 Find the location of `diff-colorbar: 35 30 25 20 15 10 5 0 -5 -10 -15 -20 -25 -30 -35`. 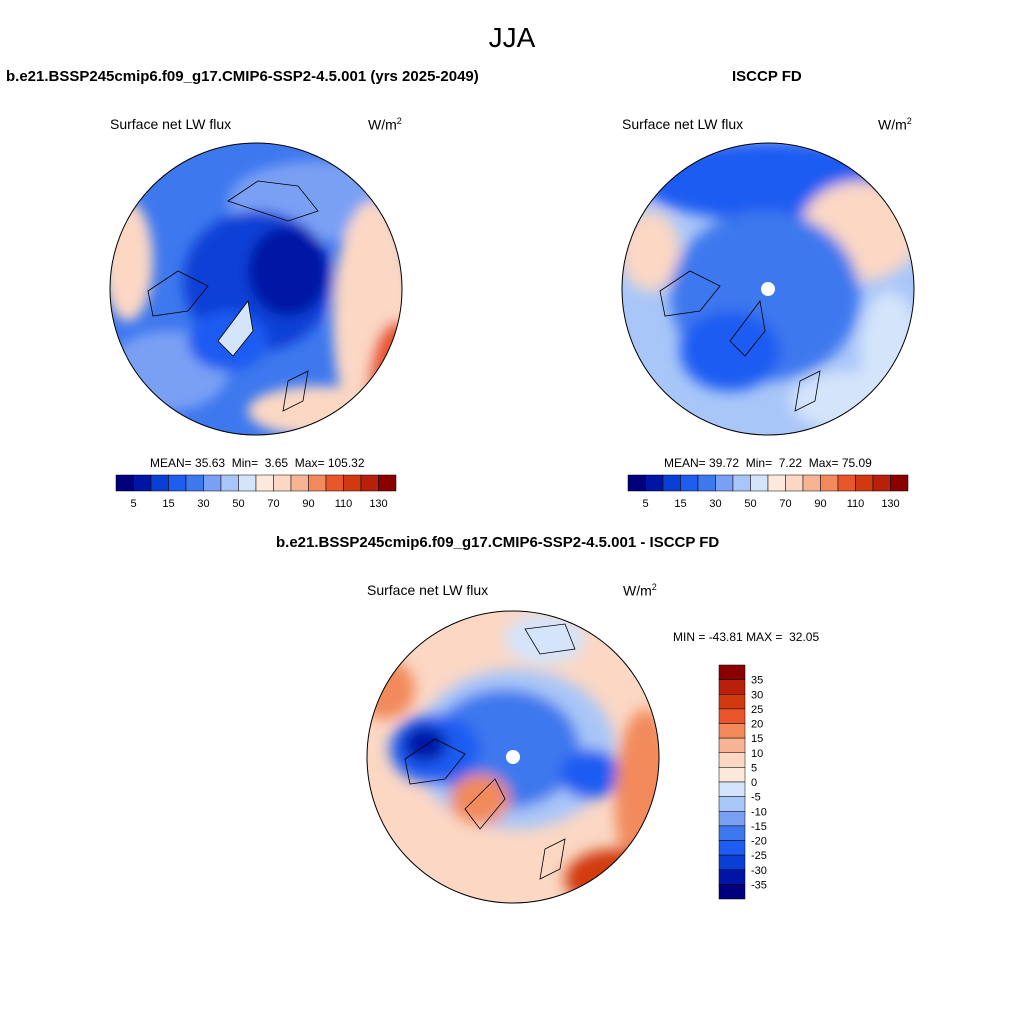

diff-colorbar: 35 30 25 20 15 10 5 0 -5 -10 -15 -20 -25 -30 -35 is located at coordinates (742, 782).